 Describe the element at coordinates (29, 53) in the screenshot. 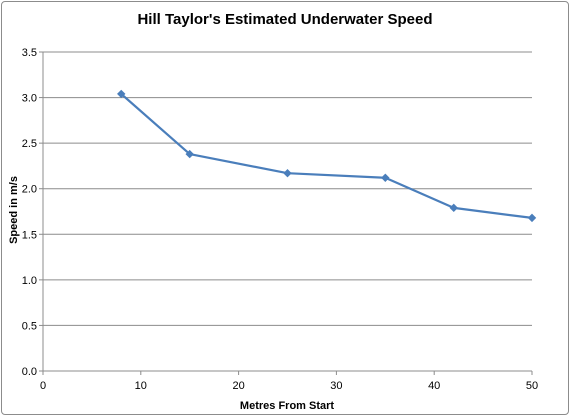

I see `y-tick-label: 3.5` at that location.